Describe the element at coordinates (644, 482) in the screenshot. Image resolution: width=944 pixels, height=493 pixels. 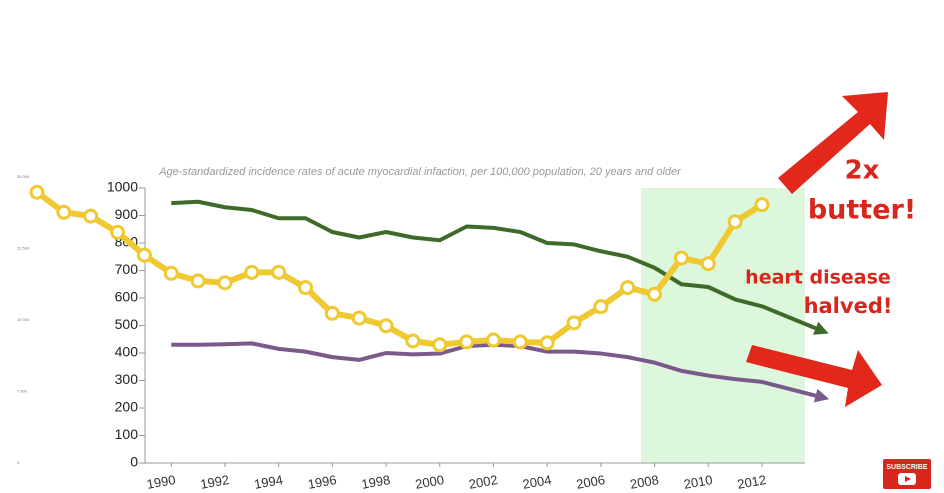
I see `x-tick-label: 2008` at that location.